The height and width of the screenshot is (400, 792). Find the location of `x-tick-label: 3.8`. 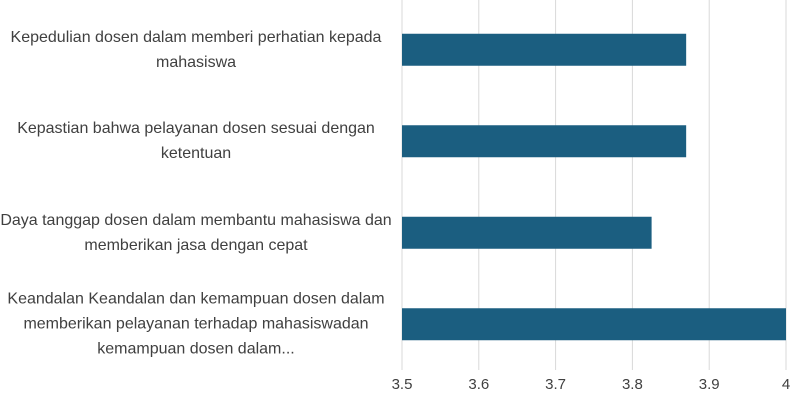

x-tick-label: 3.8 is located at coordinates (632, 384).